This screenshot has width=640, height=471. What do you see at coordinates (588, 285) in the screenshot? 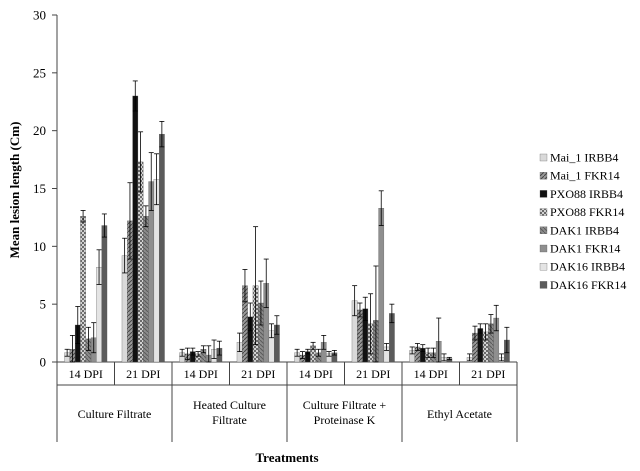
I see `legend-label: DAK16 FKR14` at bounding box center [588, 285].